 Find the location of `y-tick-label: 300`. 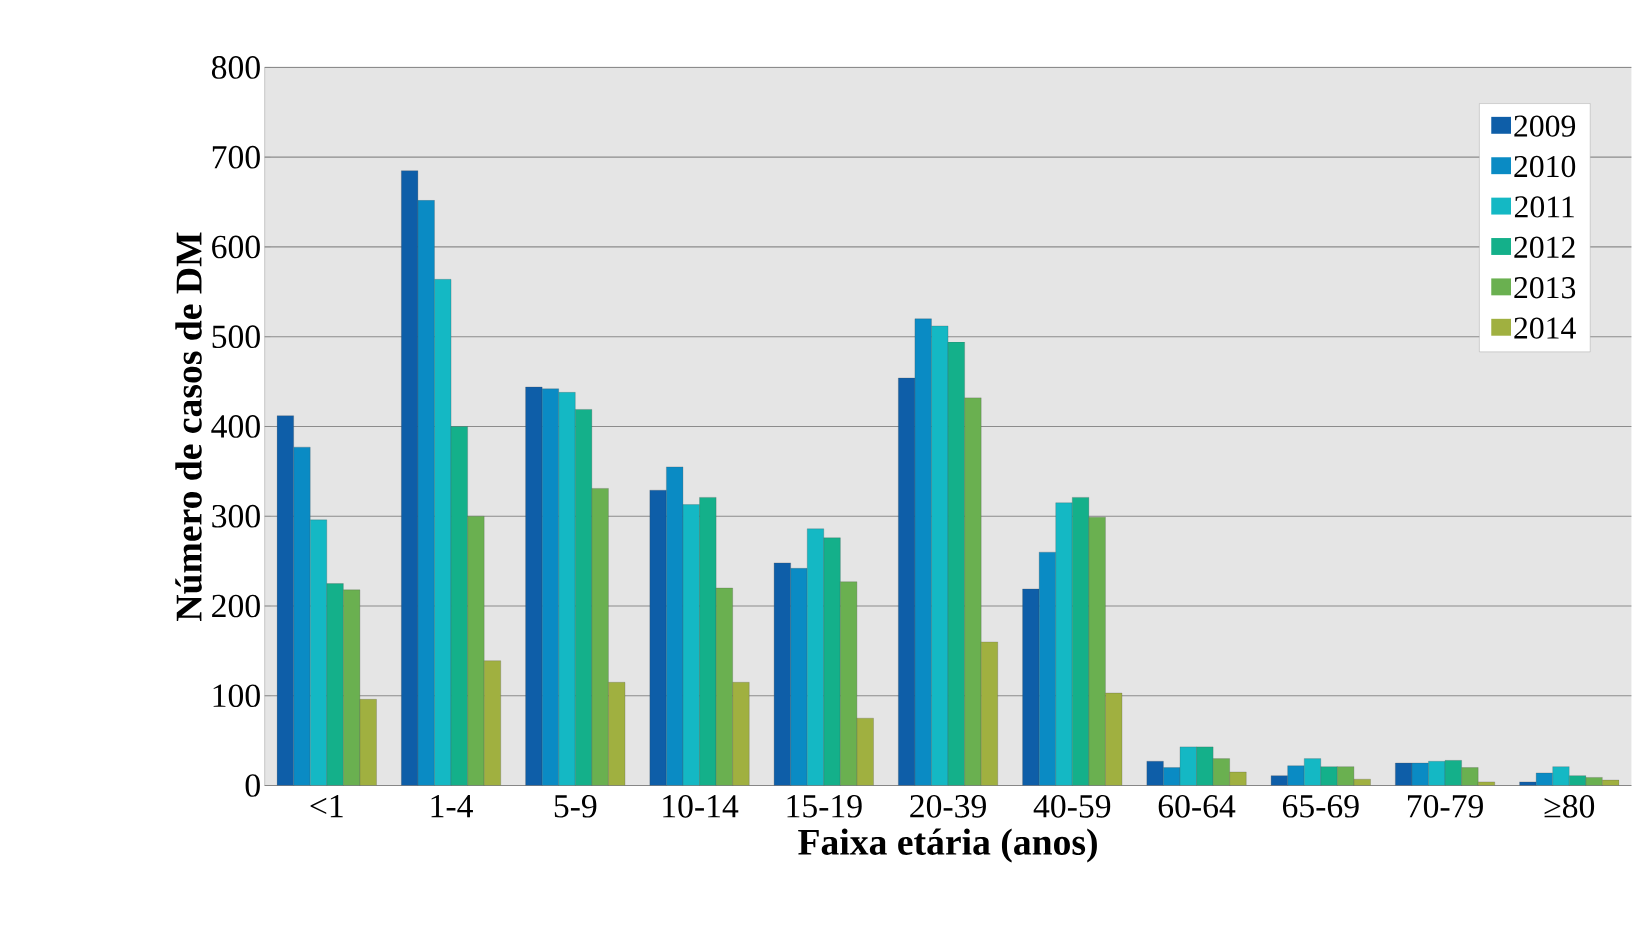

y-tick-label: 300 is located at coordinates (236, 516).